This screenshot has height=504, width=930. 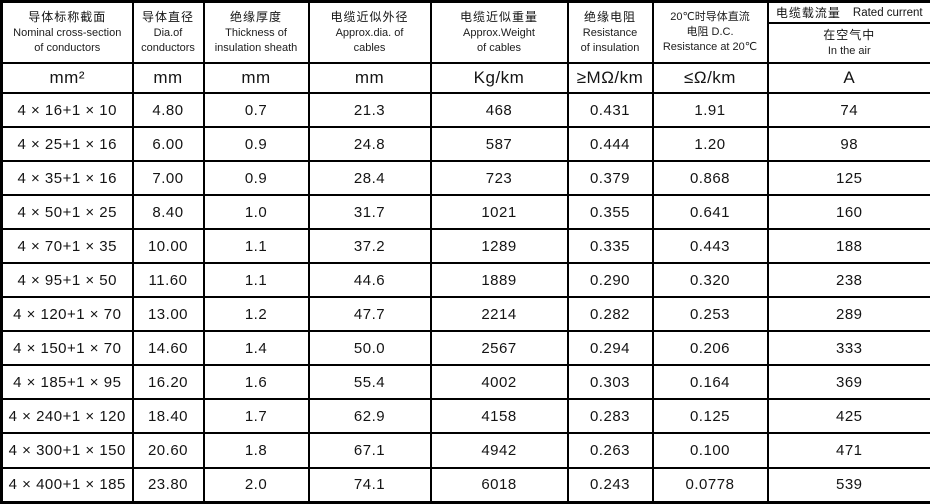 What do you see at coordinates (256, 246) in the screenshot?
I see `cell-insulation-thickness: 1.1` at bounding box center [256, 246].